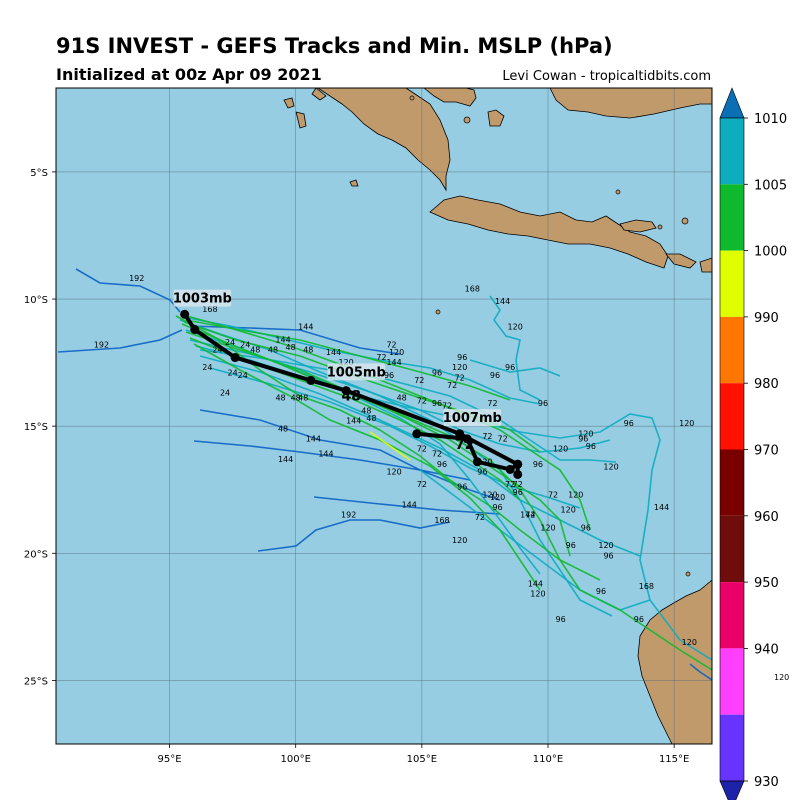 Image resolution: width=800 pixels, height=800 pixels. I want to click on lon-tick-label: 115°E, so click(674, 759).